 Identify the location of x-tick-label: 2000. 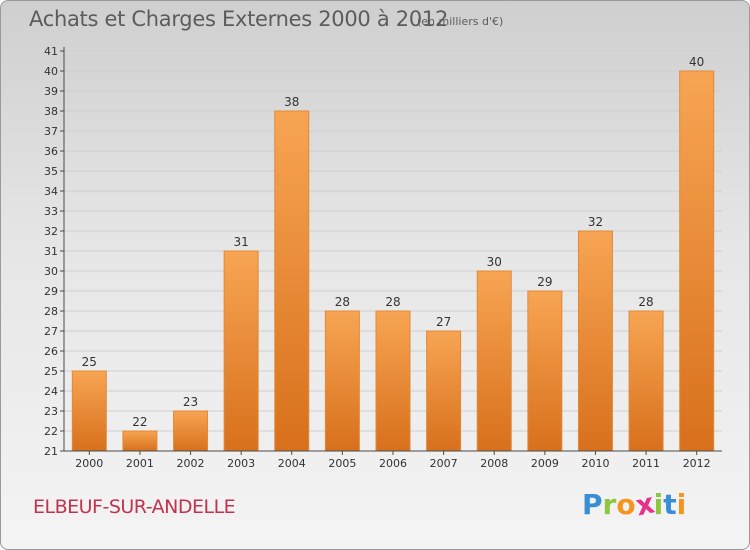
(89, 463).